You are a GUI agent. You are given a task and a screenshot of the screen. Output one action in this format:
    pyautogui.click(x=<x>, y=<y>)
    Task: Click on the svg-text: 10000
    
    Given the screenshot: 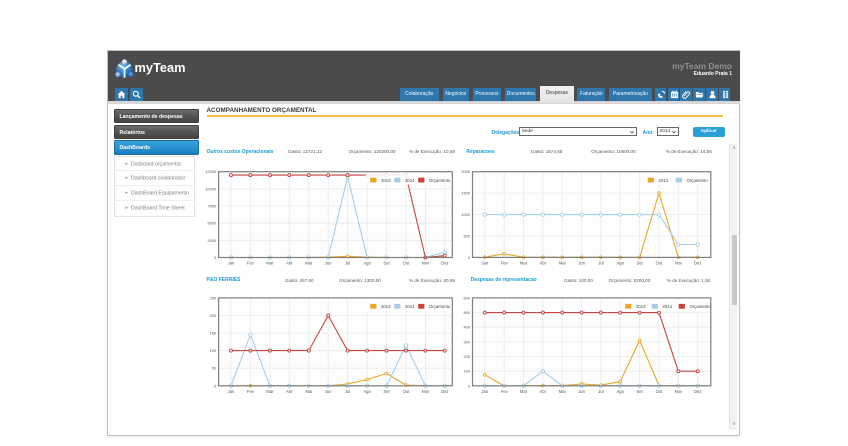 What is the action you would take?
    pyautogui.click(x=211, y=188)
    